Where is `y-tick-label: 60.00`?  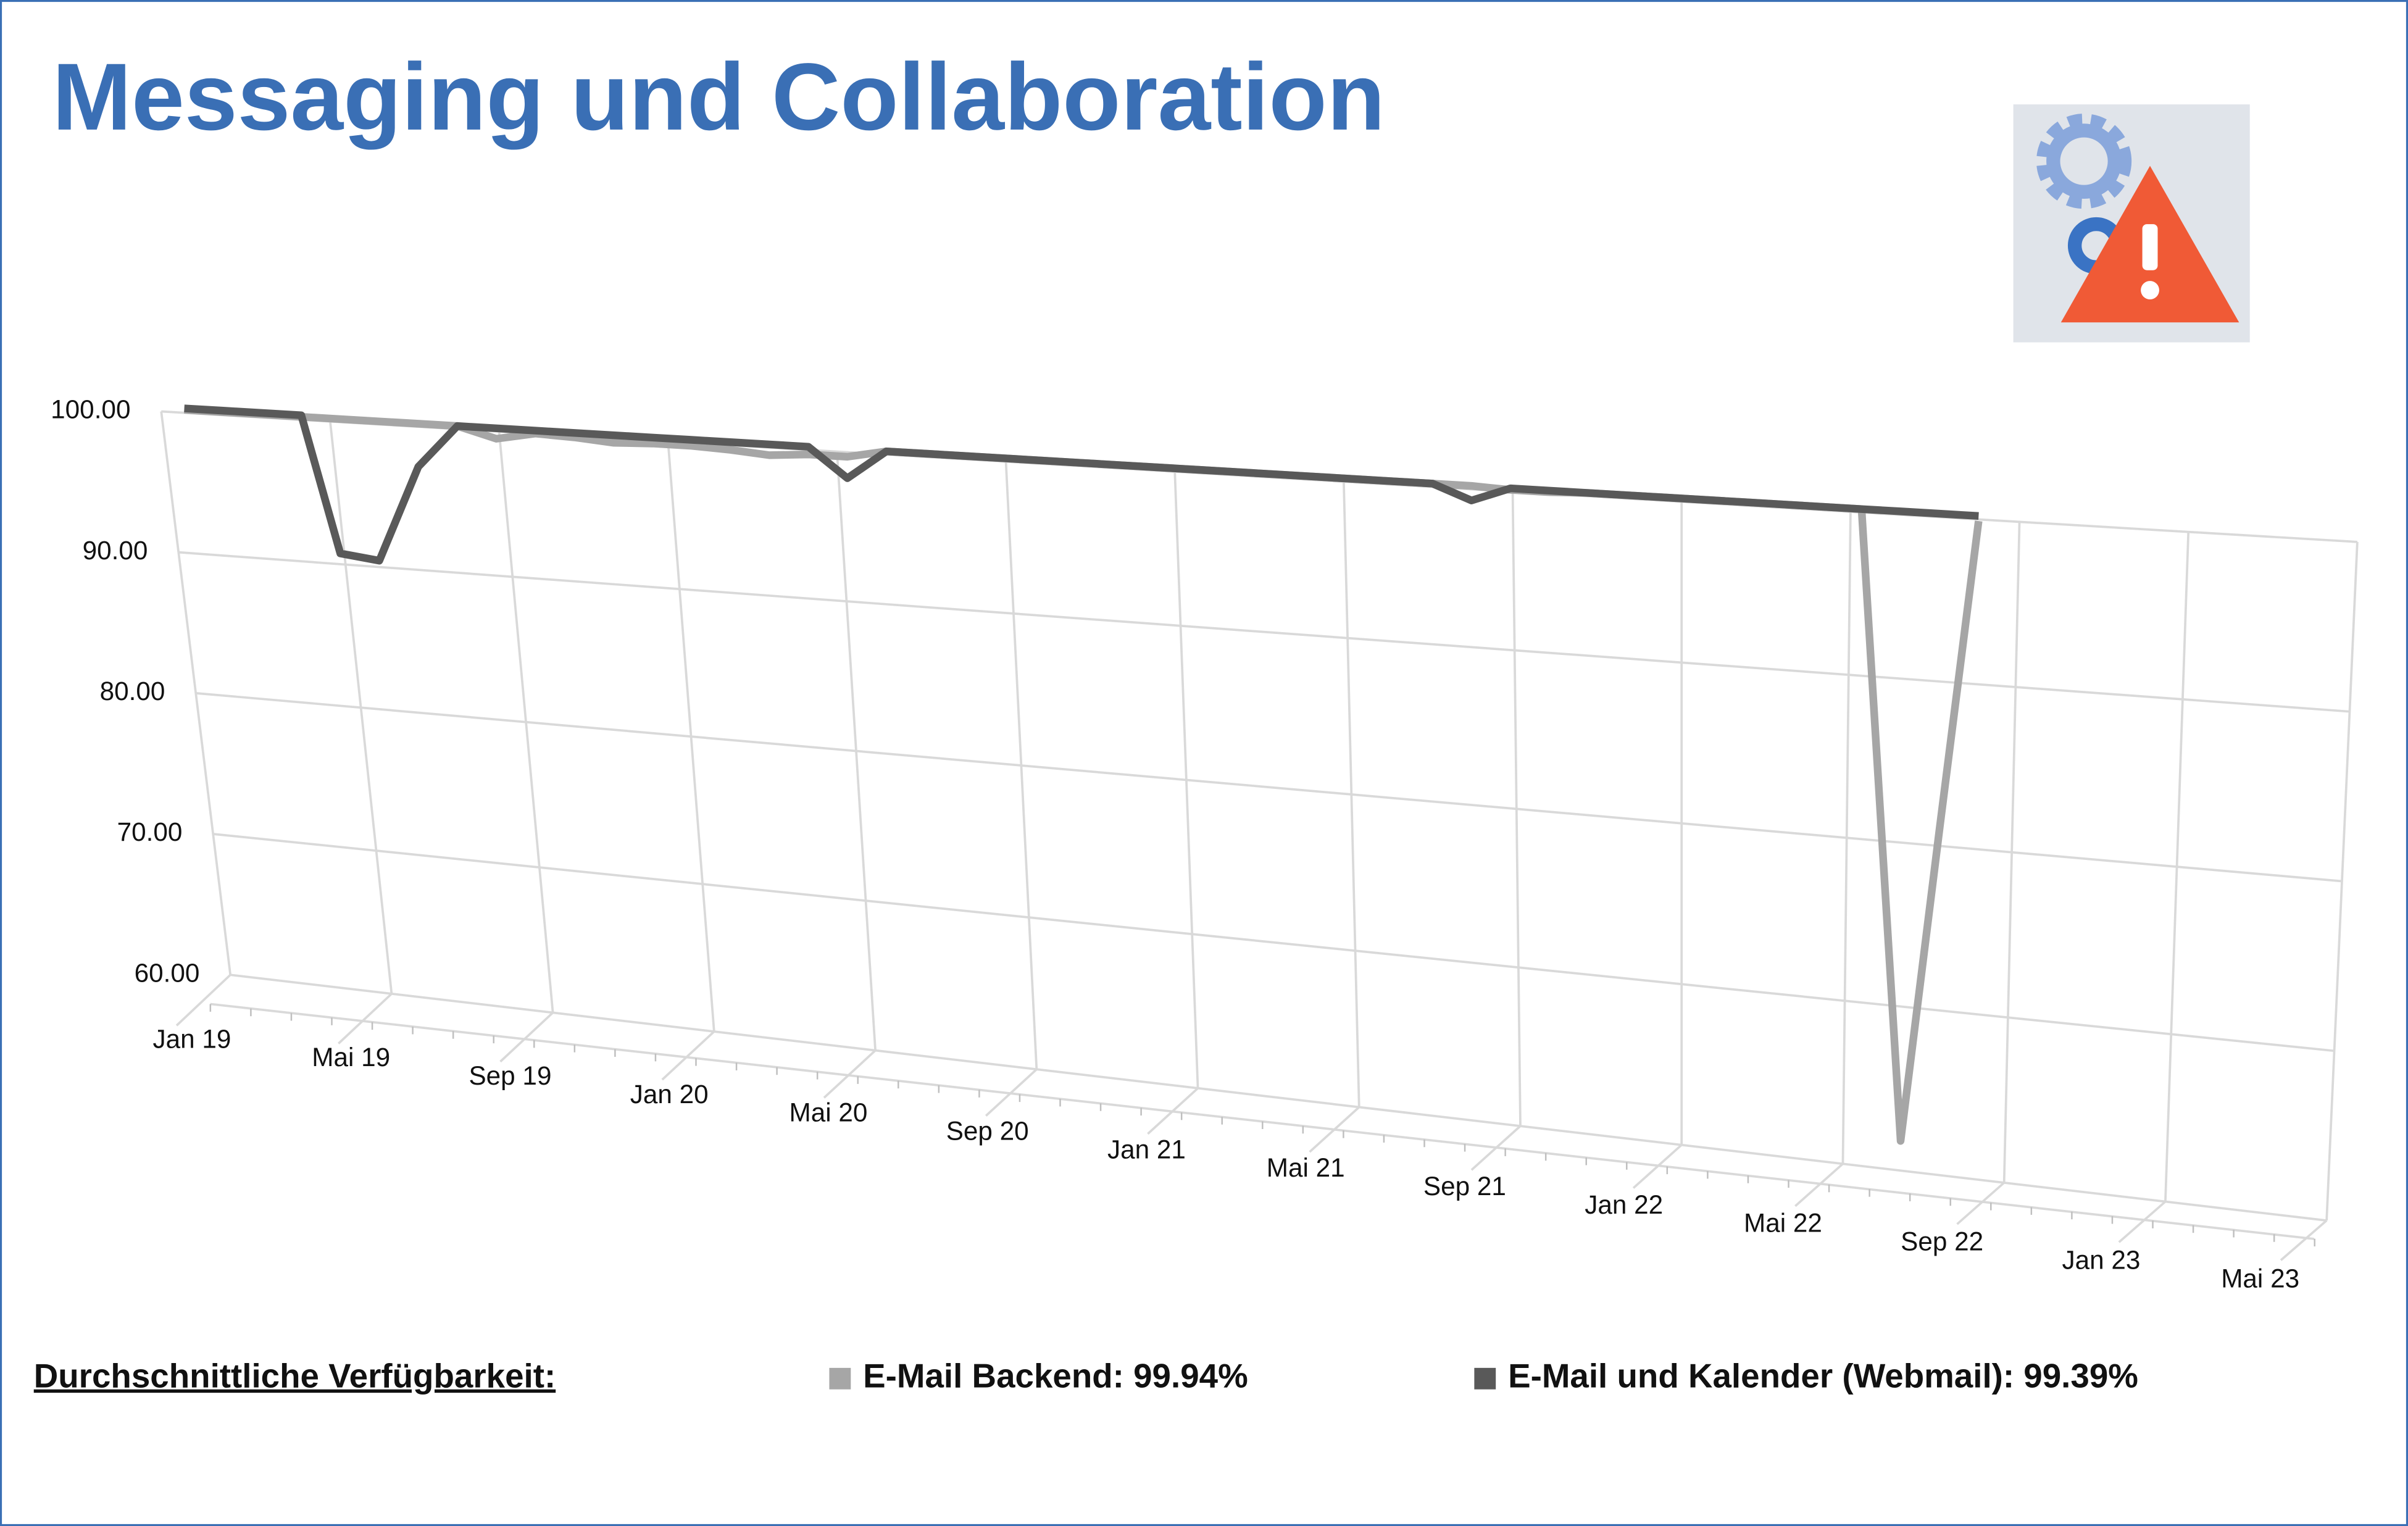
y-tick-label: 60.00 is located at coordinates (168, 972).